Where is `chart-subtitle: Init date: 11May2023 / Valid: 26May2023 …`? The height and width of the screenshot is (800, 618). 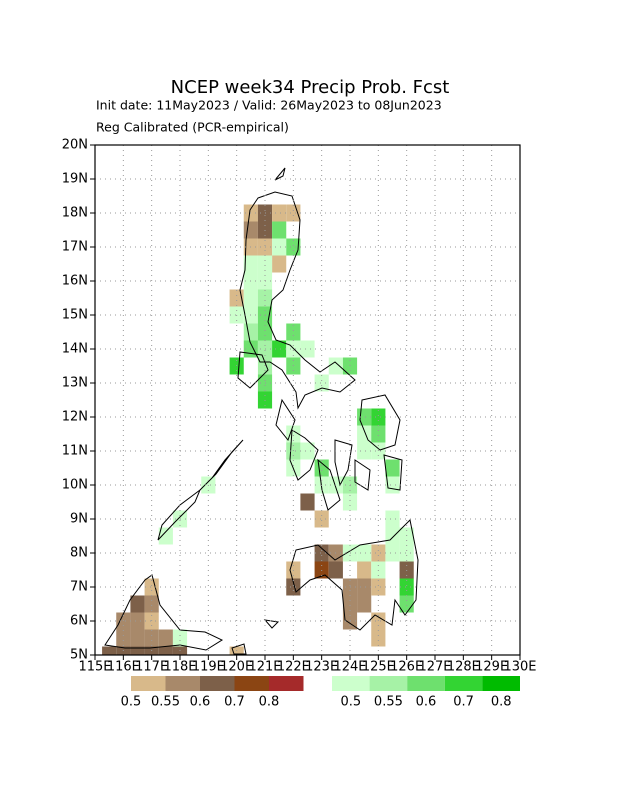 chart-subtitle: Init date: 11May2023 / Valid: 26May2023 … is located at coordinates (269, 105).